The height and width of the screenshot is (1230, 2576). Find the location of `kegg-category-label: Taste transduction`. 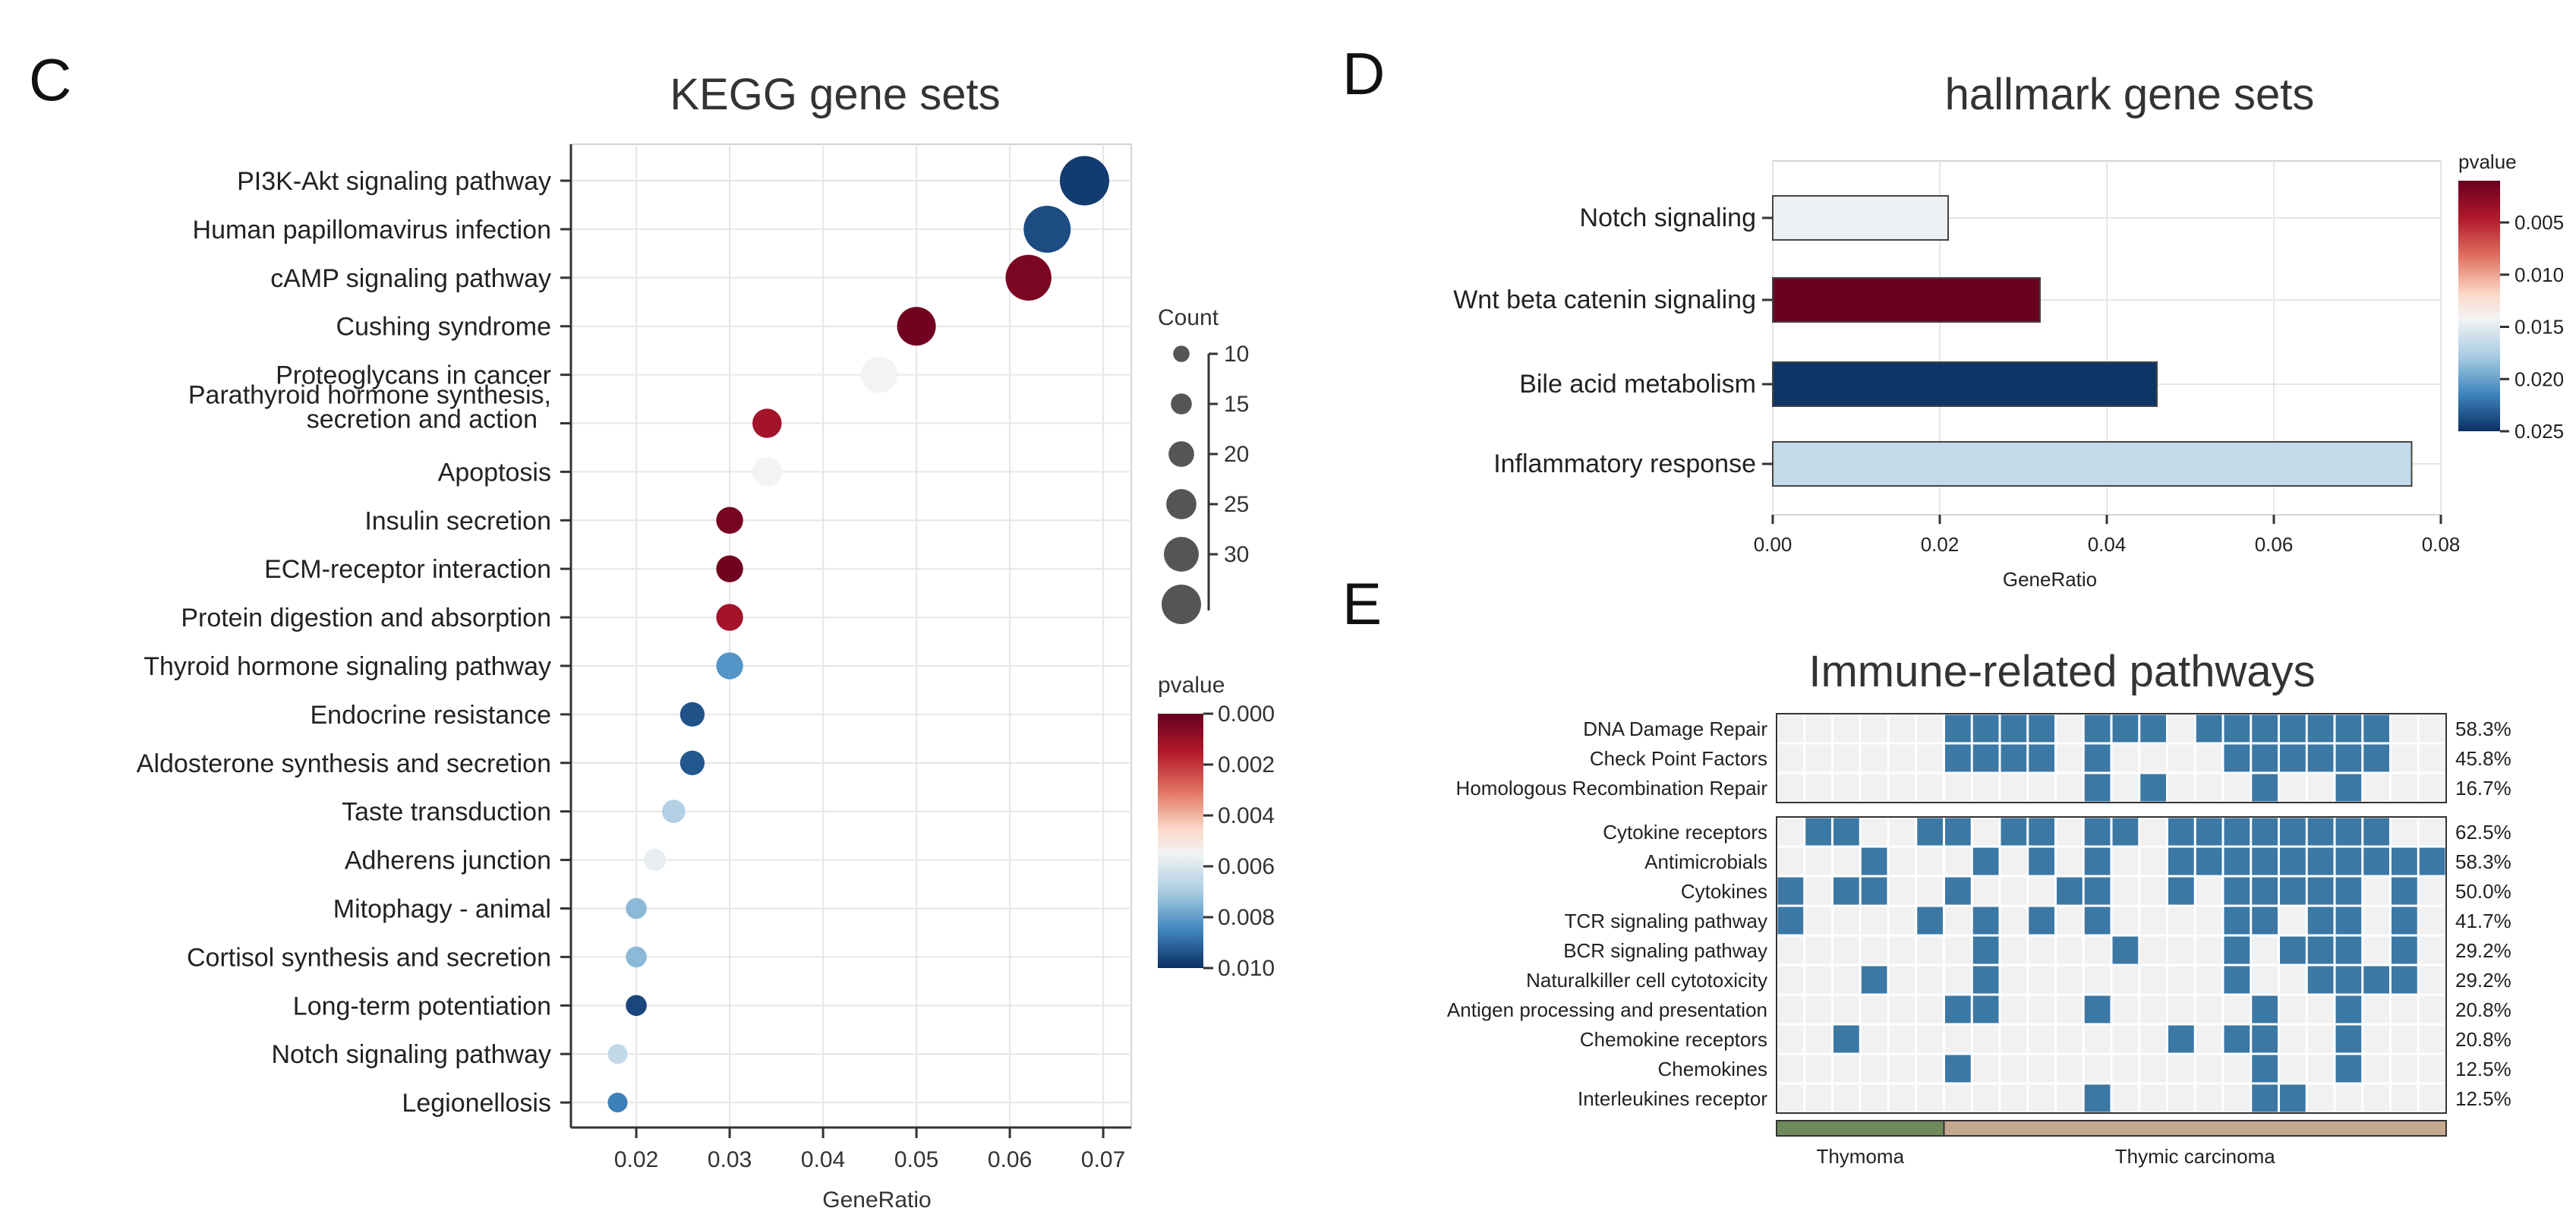

kegg-category-label: Taste transduction is located at coordinates (446, 813).